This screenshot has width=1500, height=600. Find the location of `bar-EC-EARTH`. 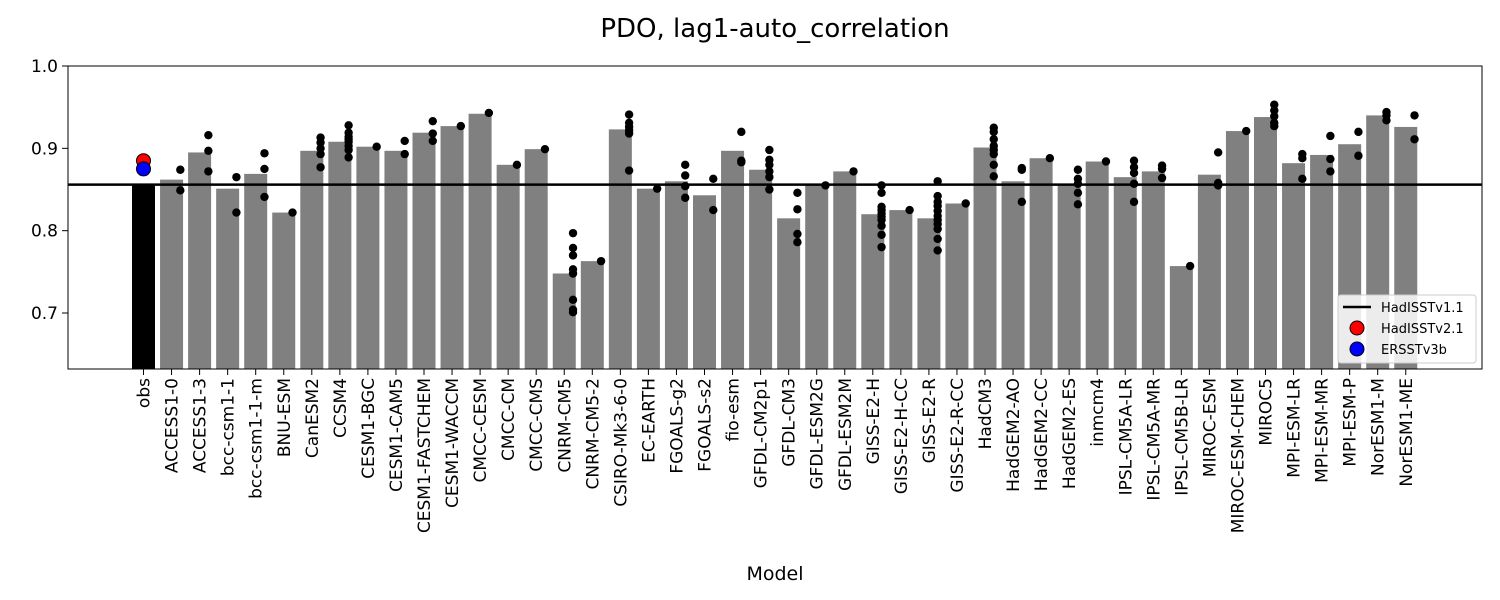

bar-EC-EARTH is located at coordinates (648, 278).